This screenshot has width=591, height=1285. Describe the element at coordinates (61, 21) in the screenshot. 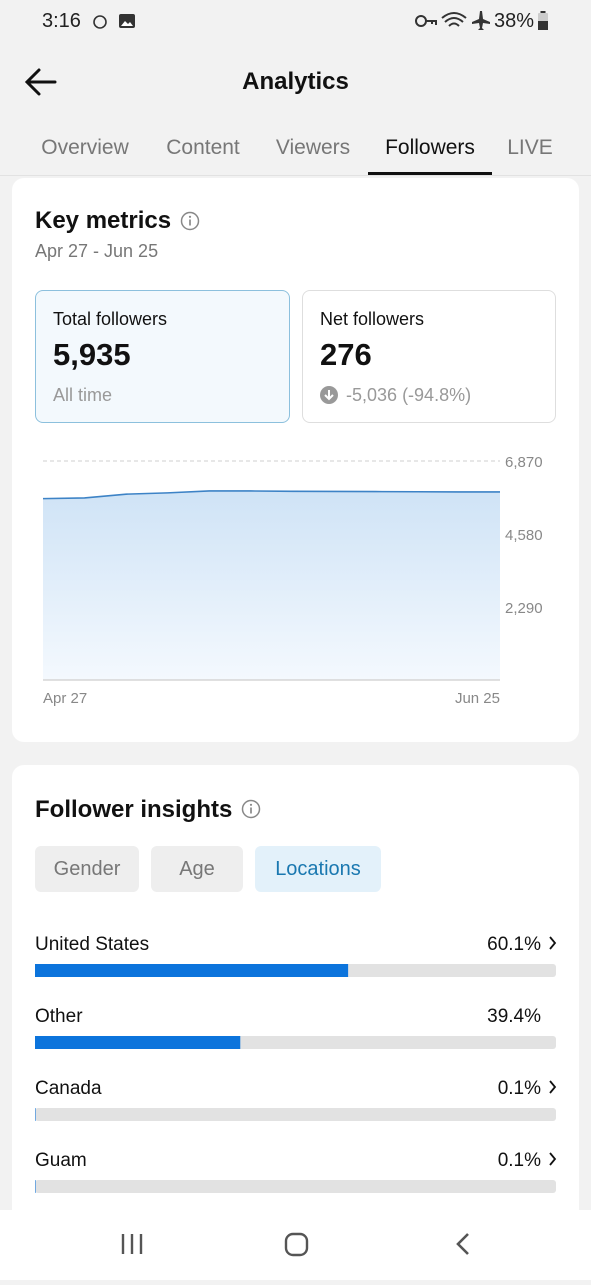

I see `status-time: 3:16` at that location.